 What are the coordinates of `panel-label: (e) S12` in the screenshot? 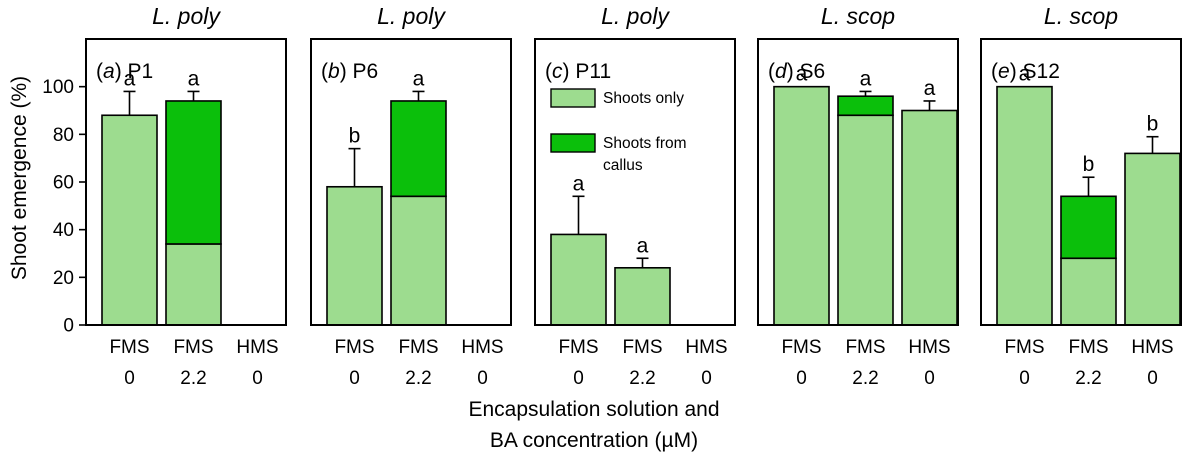 It's located at (1025, 71).